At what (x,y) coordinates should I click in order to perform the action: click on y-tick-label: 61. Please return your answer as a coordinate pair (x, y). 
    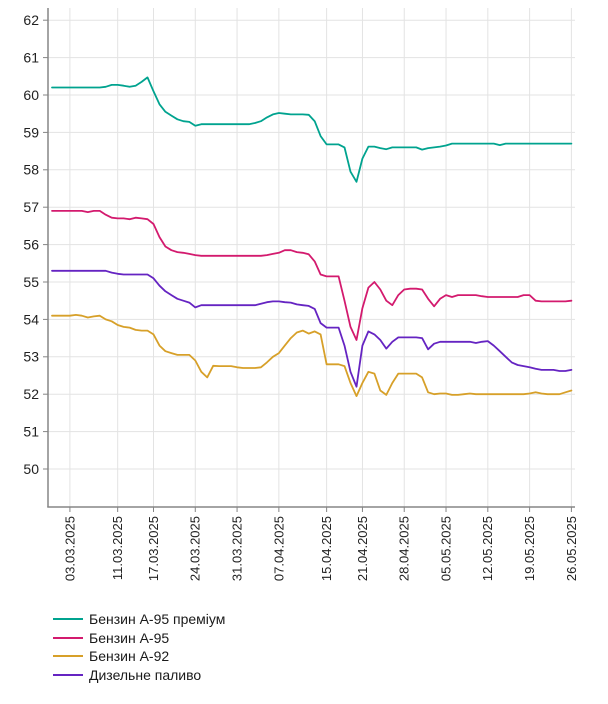
    Looking at the image, I should click on (31, 58).